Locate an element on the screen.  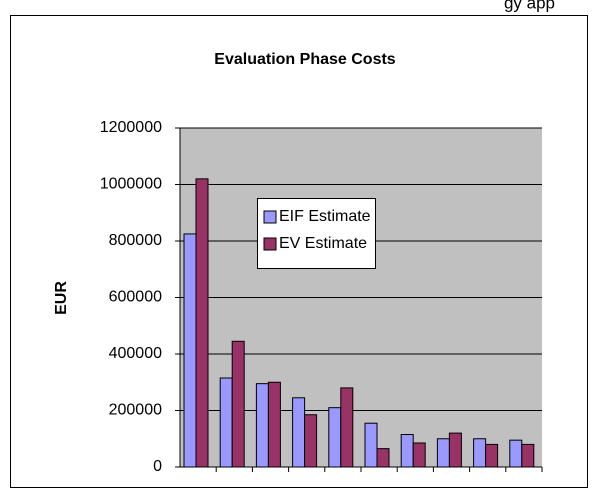
y-tick-label: 400000 is located at coordinates (135, 353).